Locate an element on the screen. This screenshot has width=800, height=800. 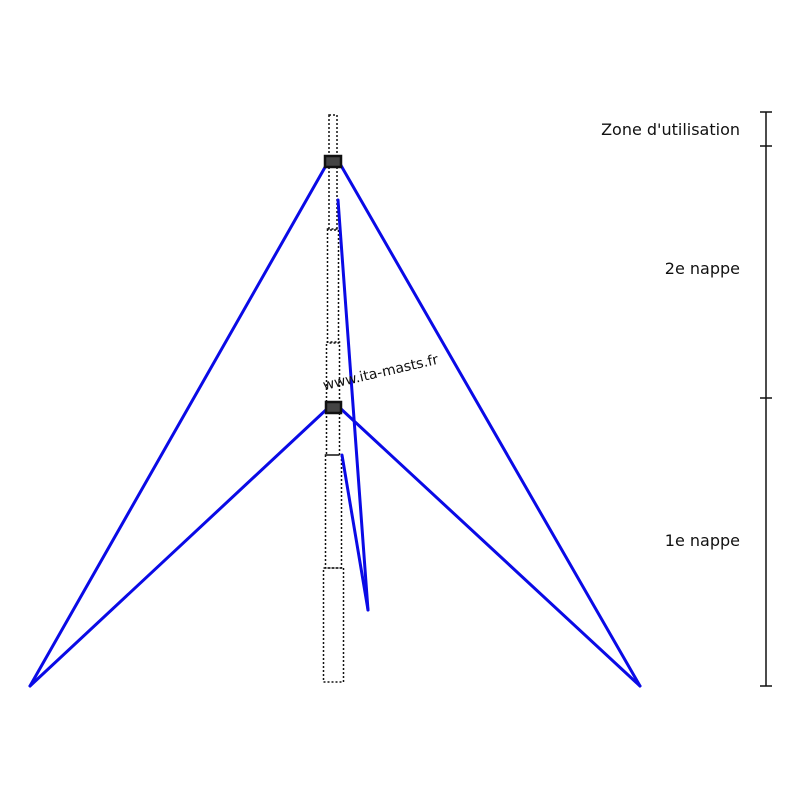
upper-guy-ring is located at coordinates (333, 161).